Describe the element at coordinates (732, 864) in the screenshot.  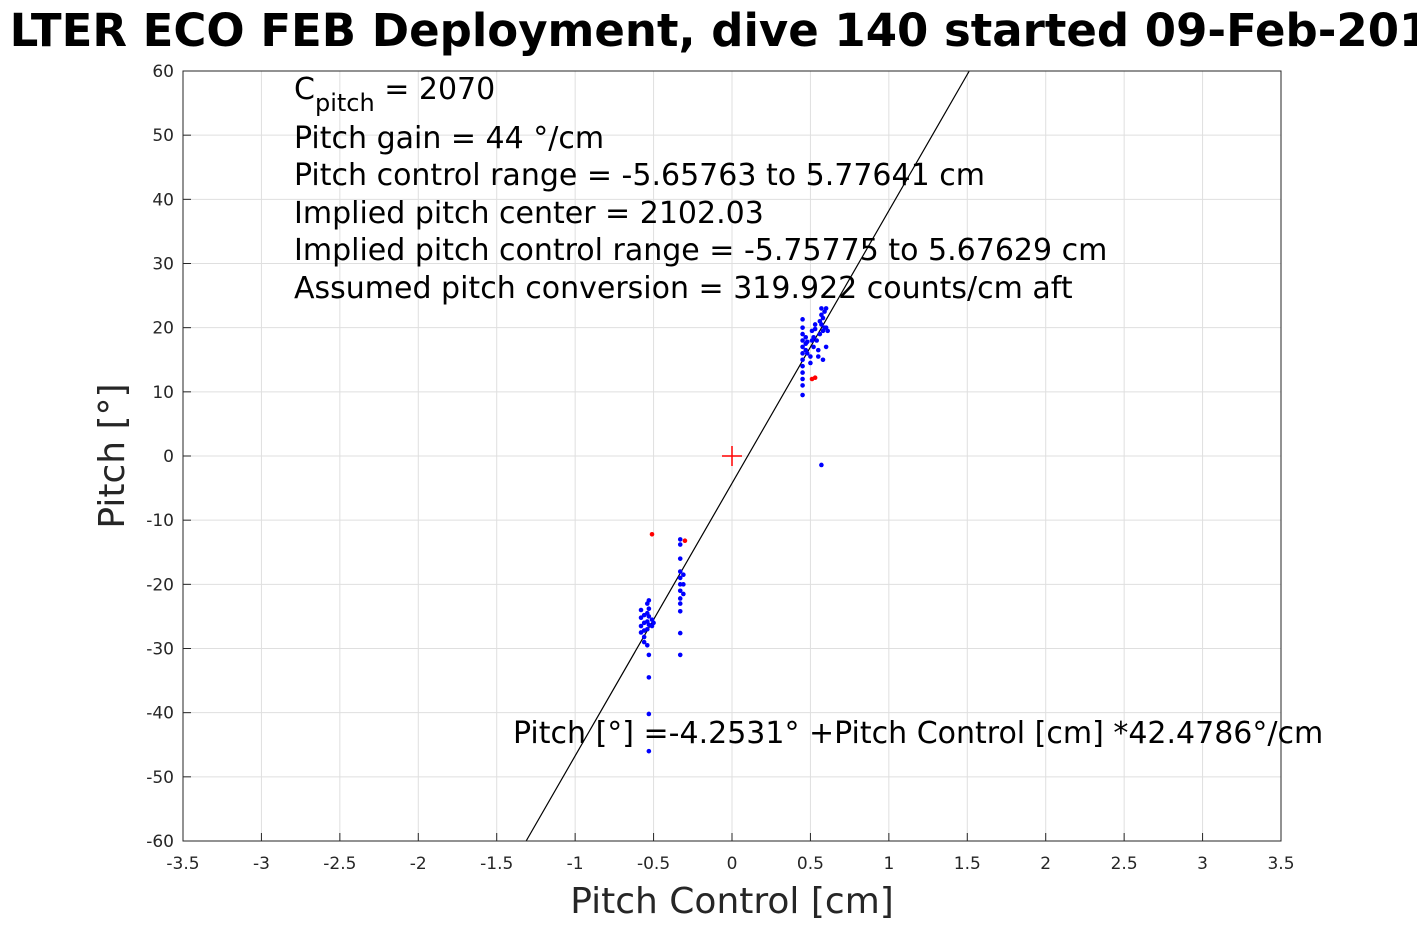
I see `x-tick-label: 0` at that location.